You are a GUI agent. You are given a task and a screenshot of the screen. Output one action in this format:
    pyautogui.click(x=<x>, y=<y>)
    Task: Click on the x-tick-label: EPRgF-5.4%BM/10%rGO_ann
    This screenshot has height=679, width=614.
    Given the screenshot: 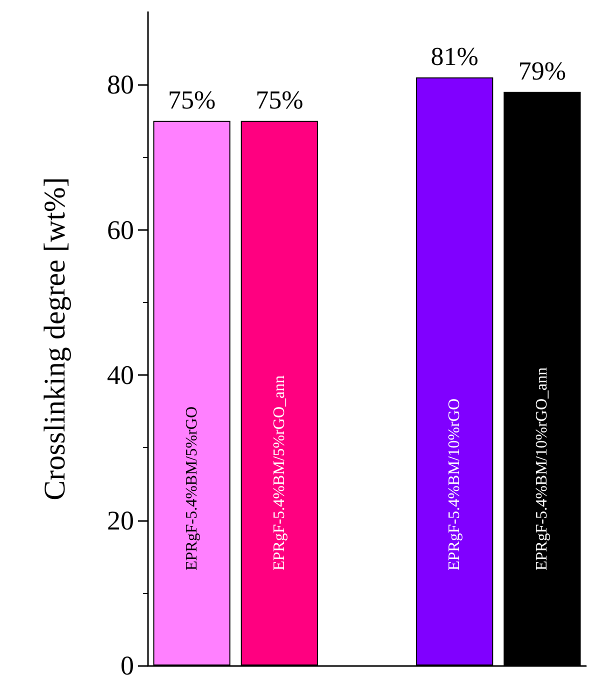 What is the action you would take?
    pyautogui.click(x=542, y=468)
    